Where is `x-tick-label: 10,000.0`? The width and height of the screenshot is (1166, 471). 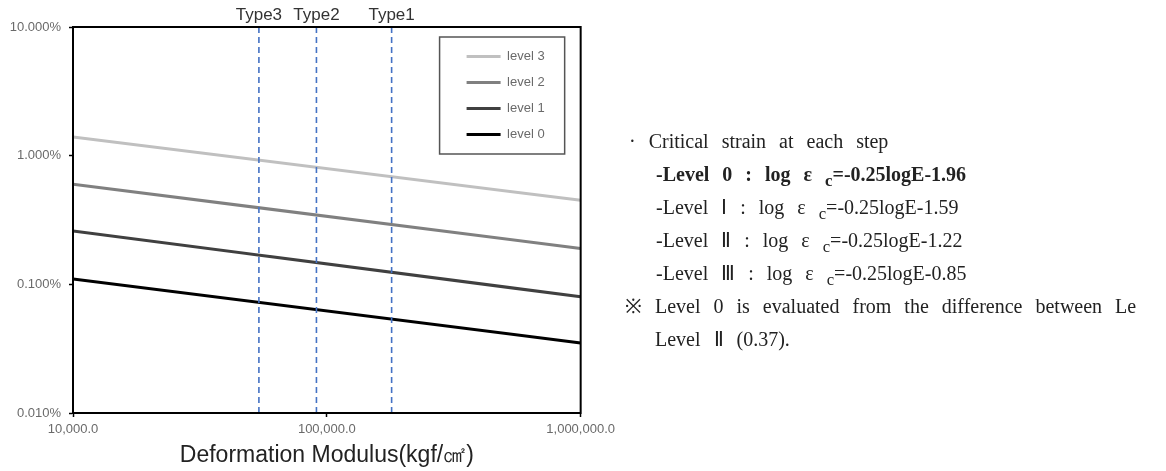
x-tick-label: 10,000.0 is located at coordinates (73, 429).